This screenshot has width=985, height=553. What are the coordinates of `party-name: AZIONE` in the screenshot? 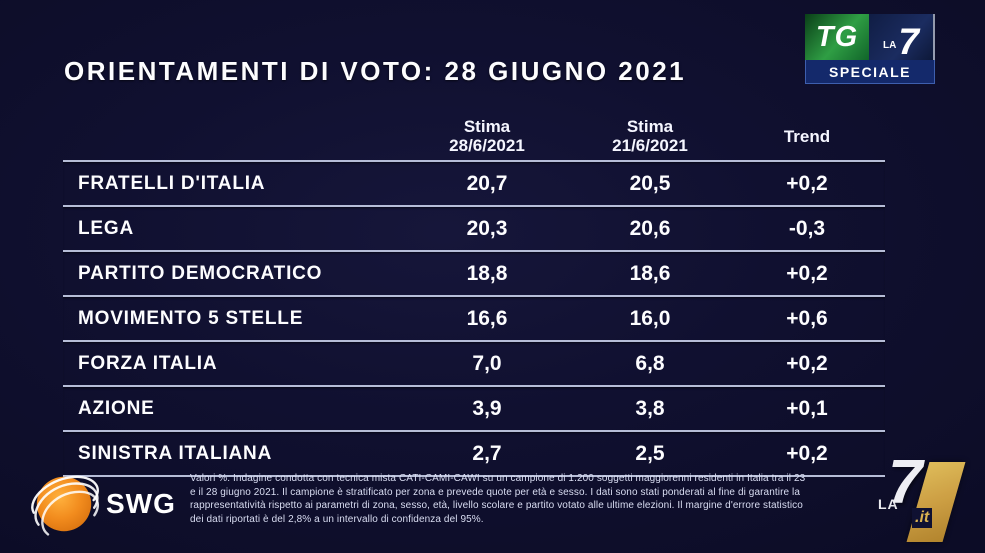 It's located at (116, 408).